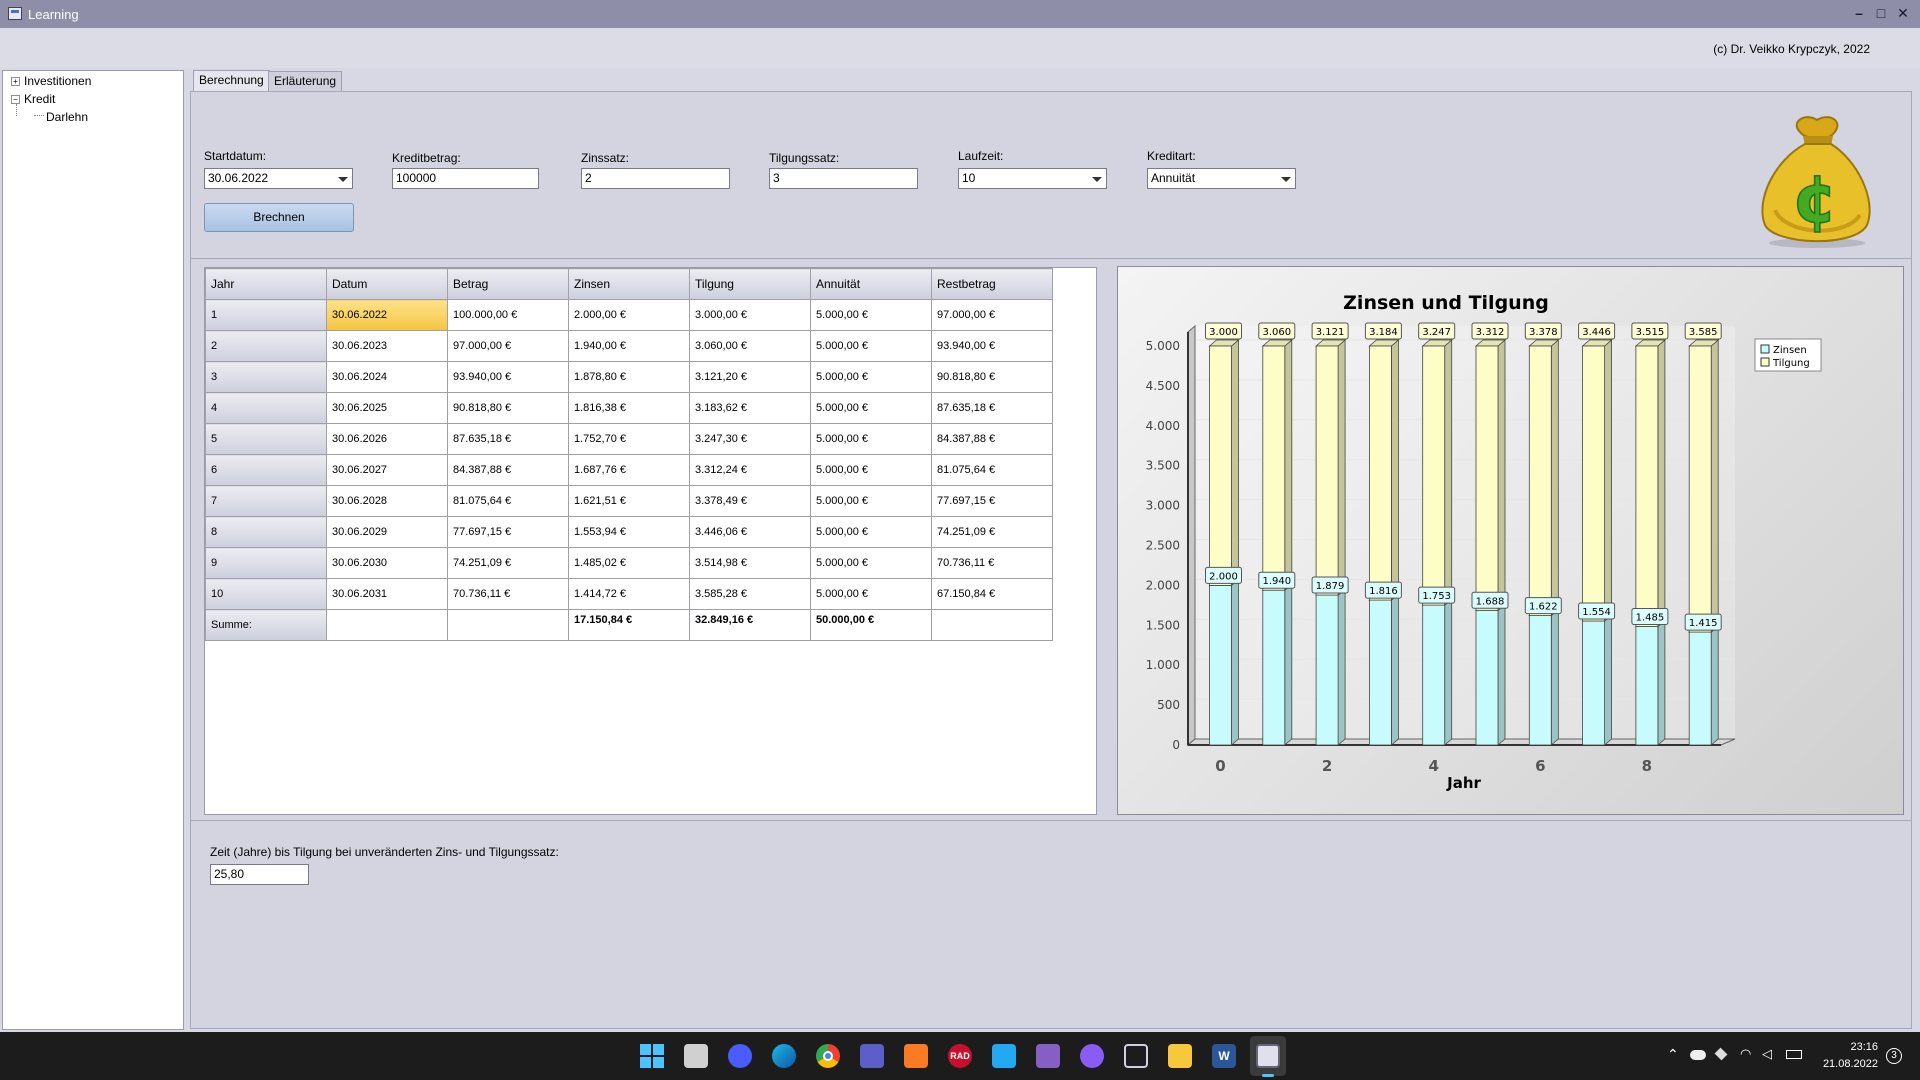 The width and height of the screenshot is (1920, 1080). What do you see at coordinates (629, 377) in the screenshot?
I see `cell-zinsen: 1.878,80 €` at bounding box center [629, 377].